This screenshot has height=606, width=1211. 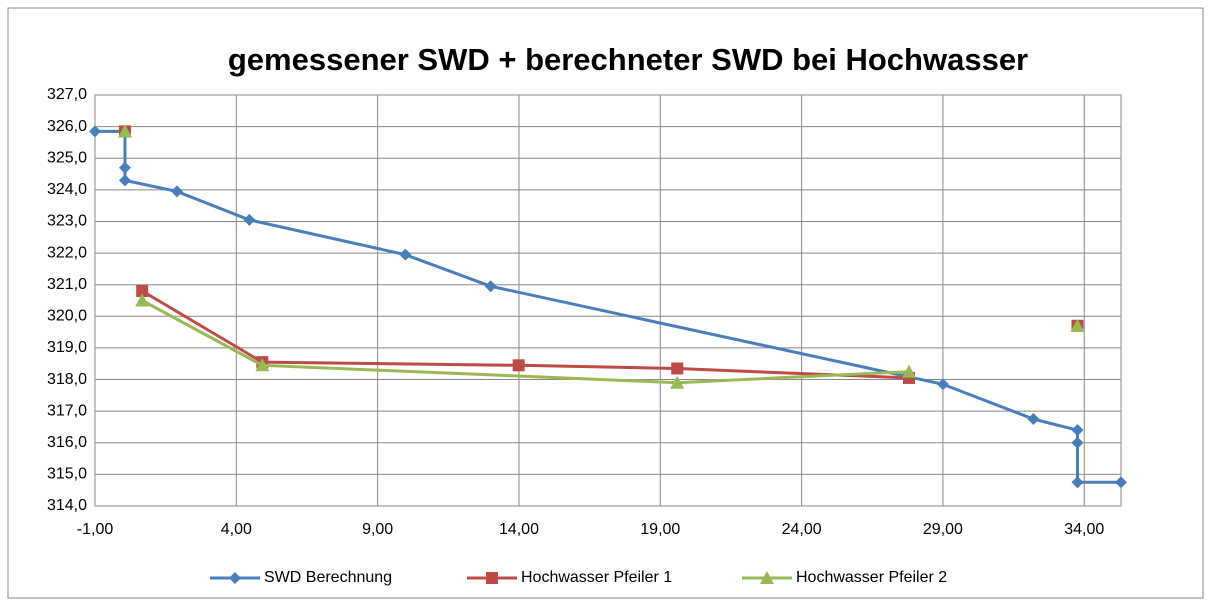 What do you see at coordinates (802, 529) in the screenshot?
I see `x-tick-label: 24,00` at bounding box center [802, 529].